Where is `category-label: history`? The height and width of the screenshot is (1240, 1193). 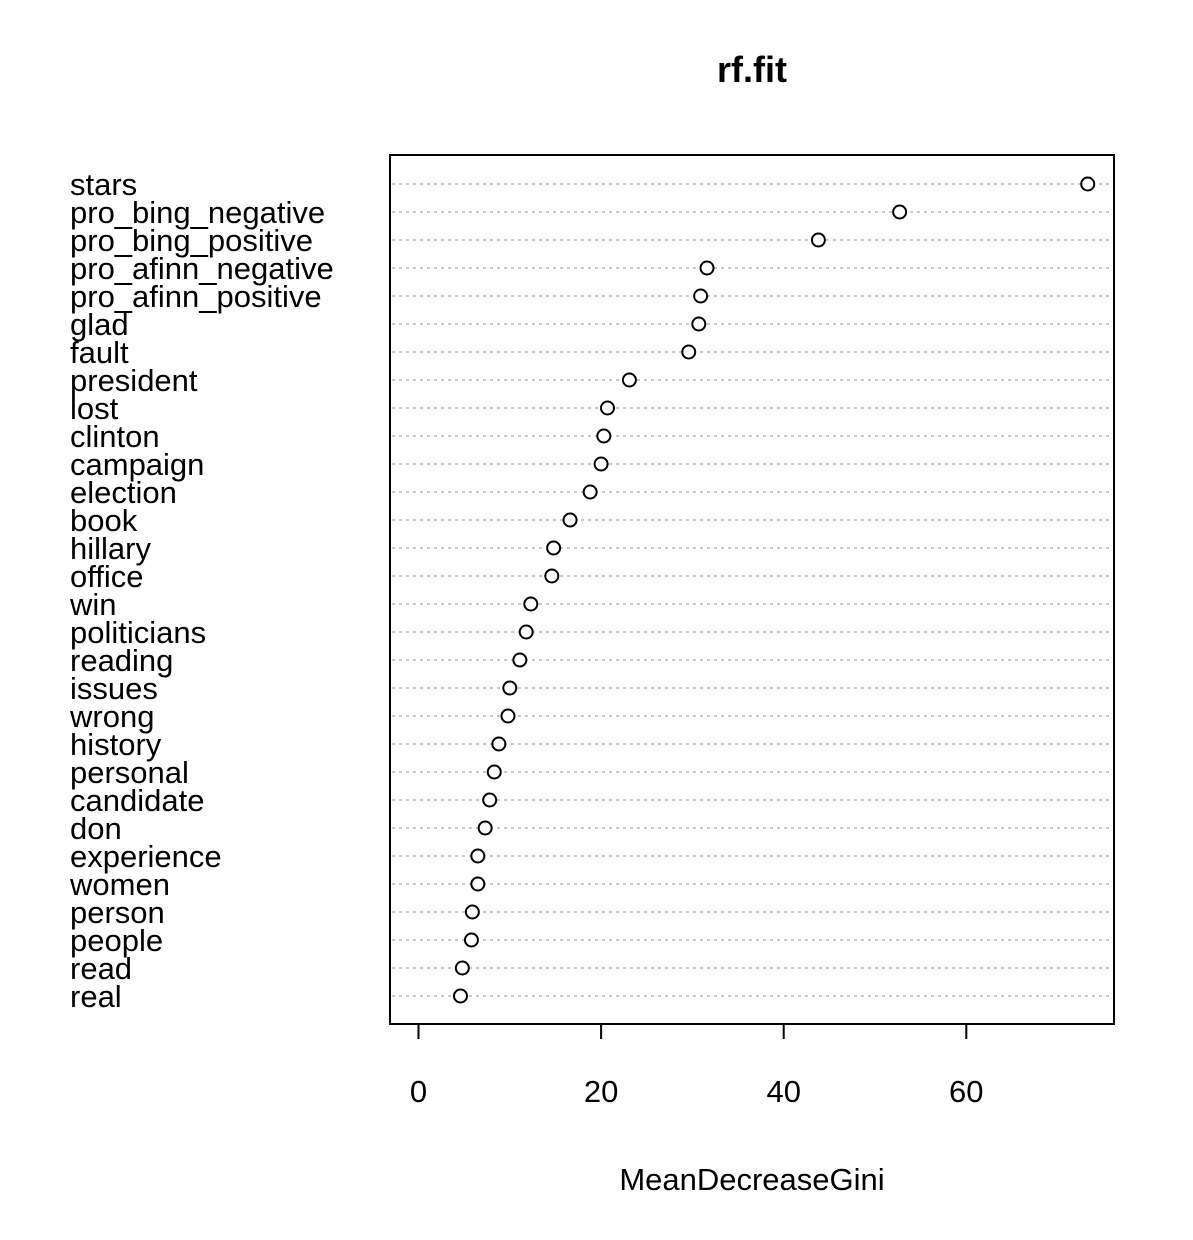
category-label: history is located at coordinates (116, 744).